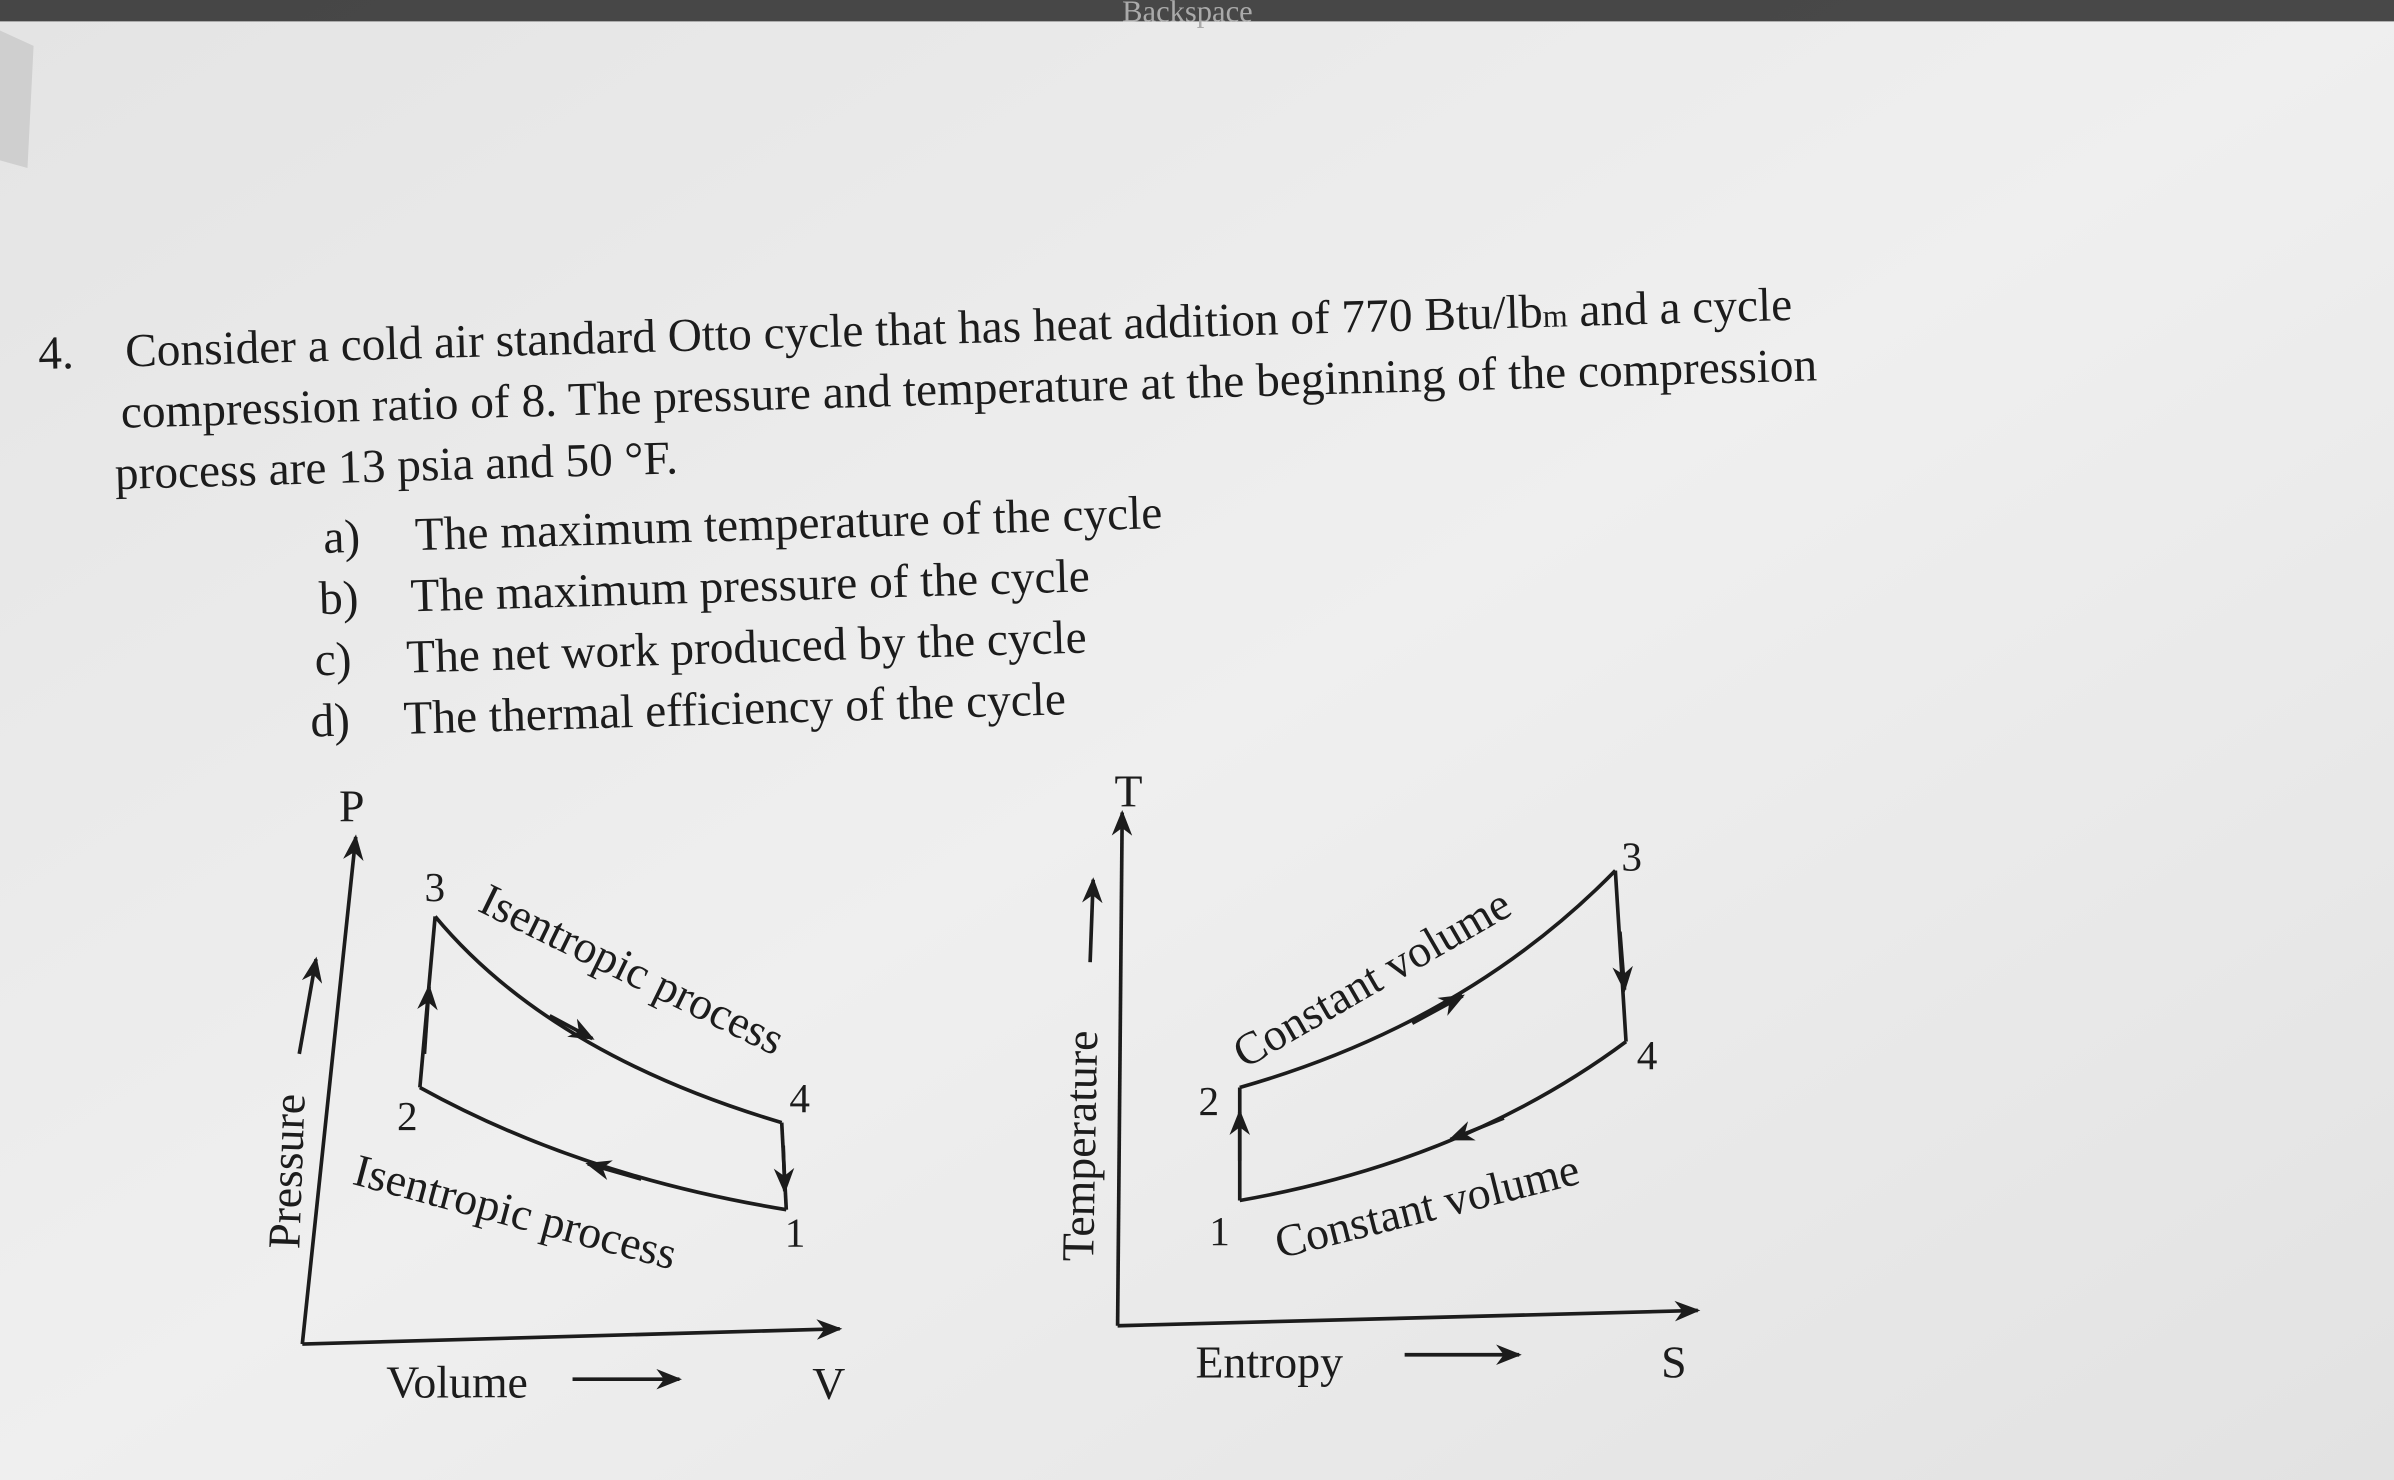 Image resolution: width=2394 pixels, height=1480 pixels. What do you see at coordinates (17, 99) in the screenshot?
I see `shadow` at bounding box center [17, 99].